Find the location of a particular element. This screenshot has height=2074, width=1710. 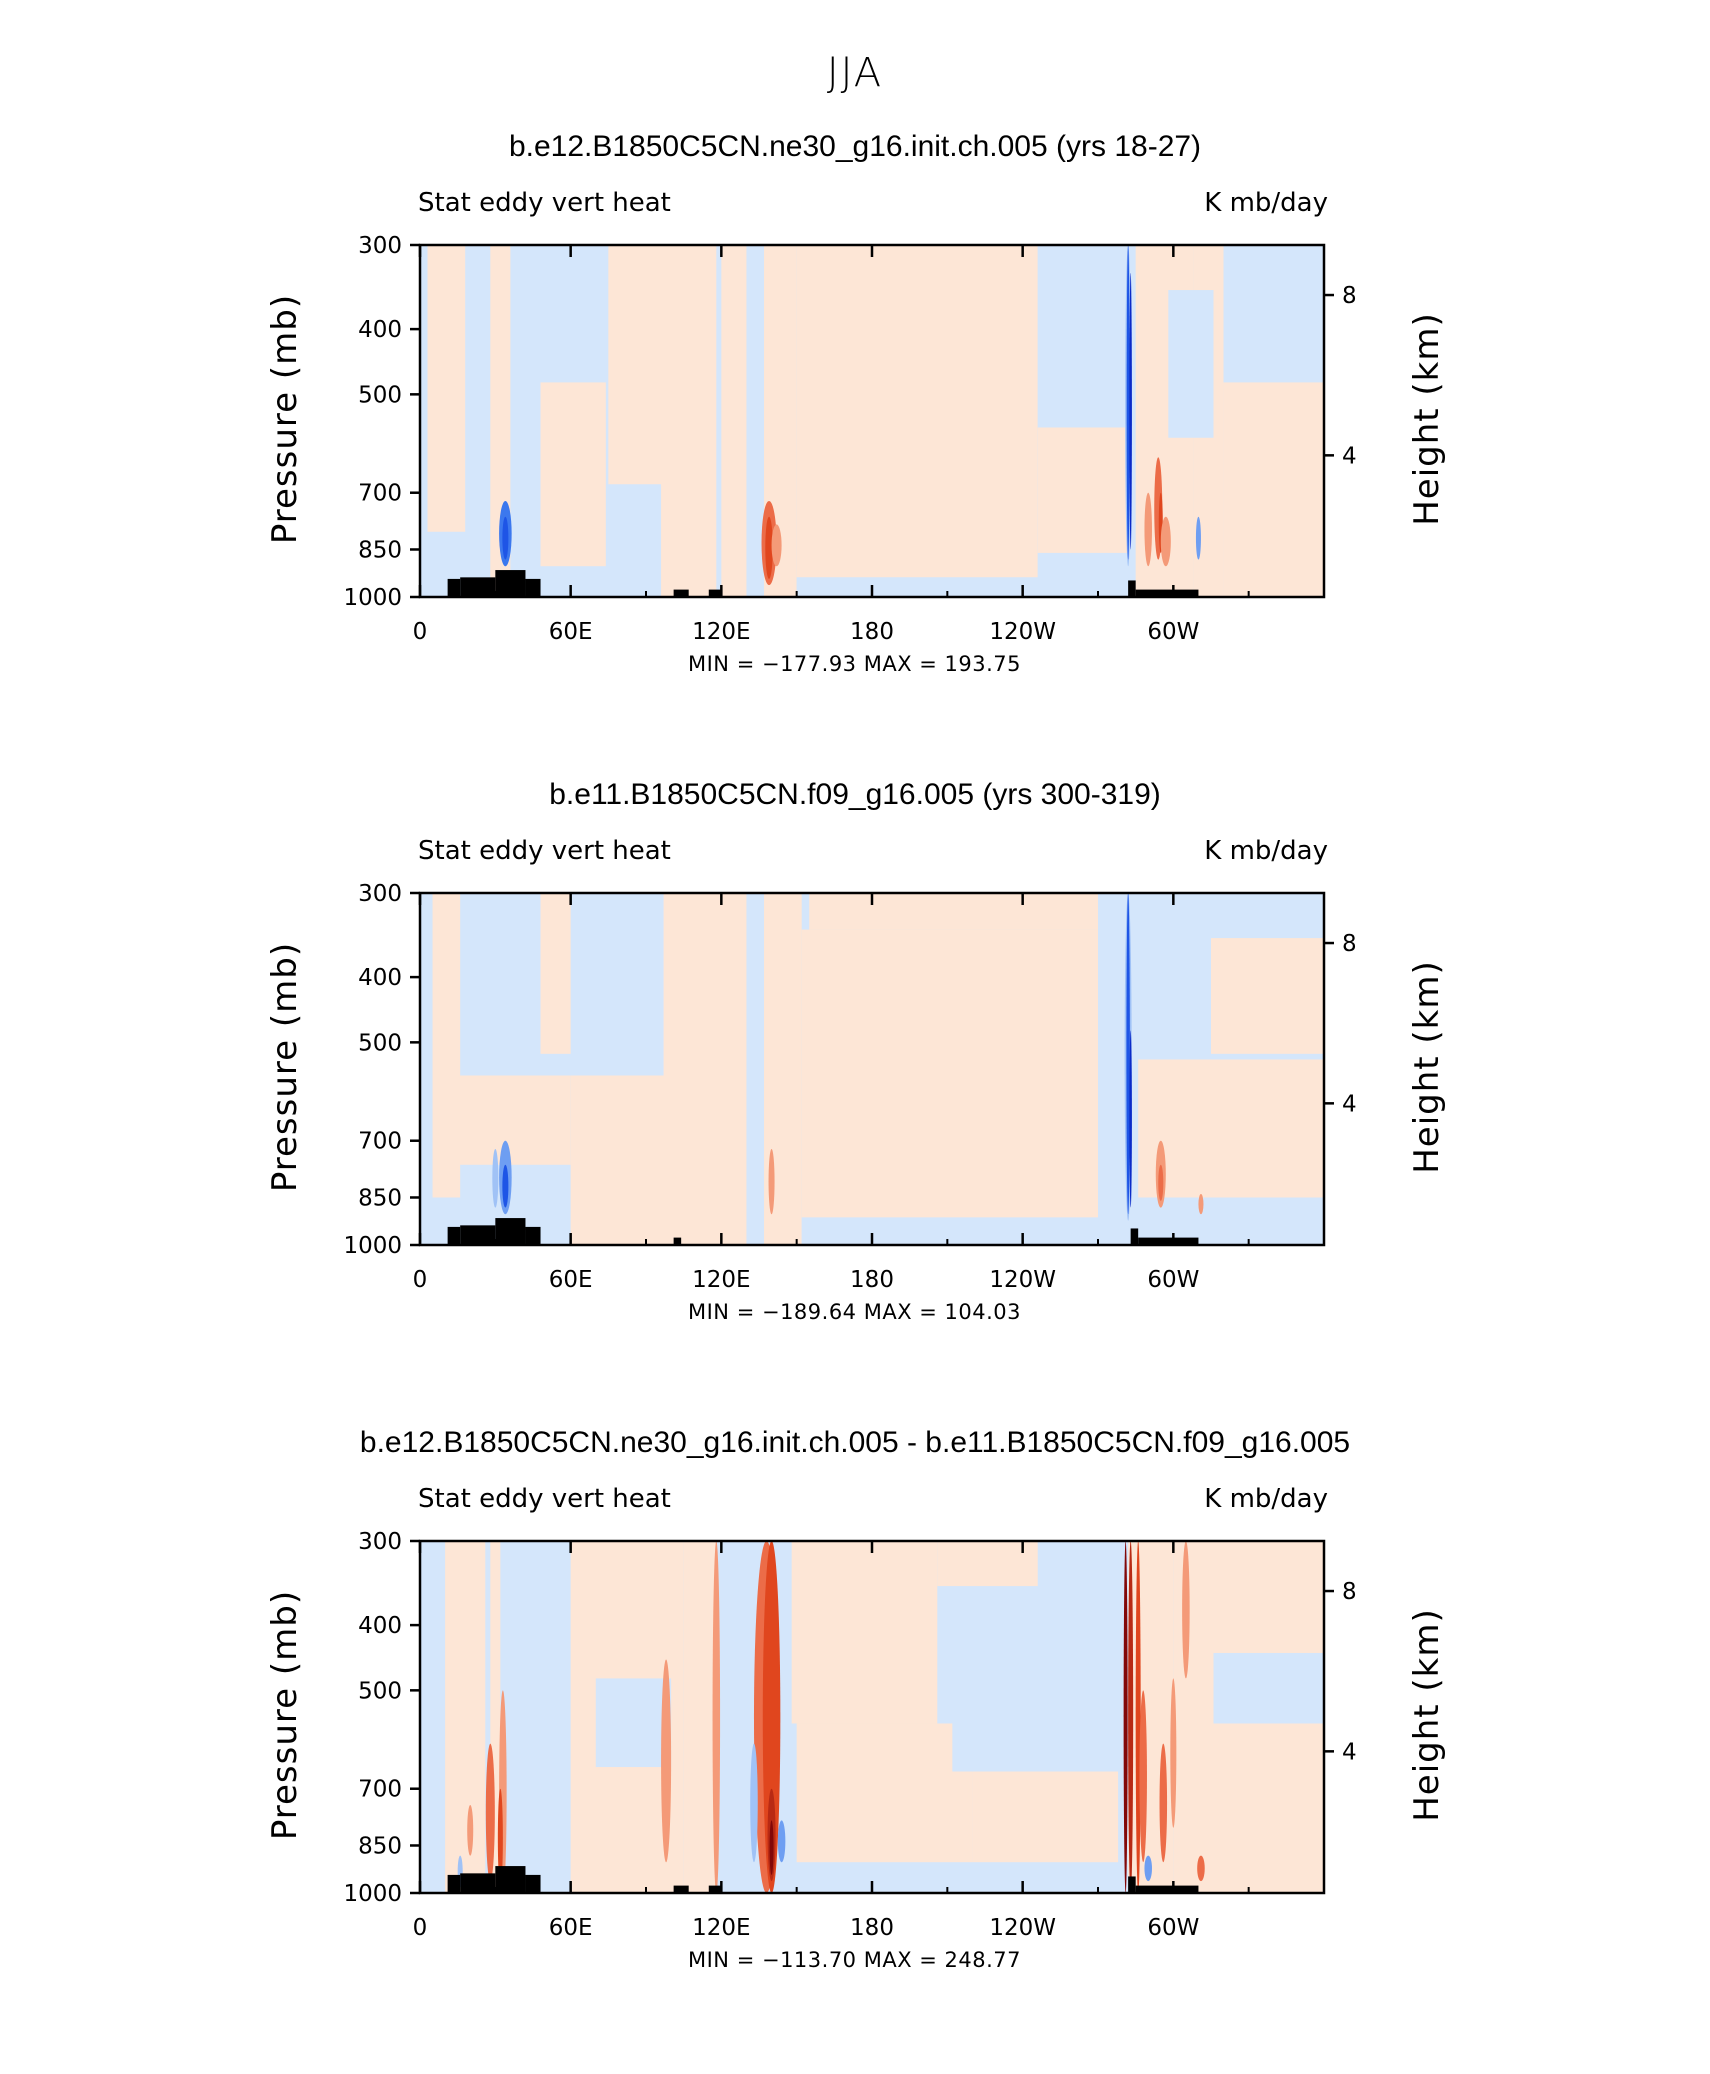

contour-field is located at coordinates (872, 1717).